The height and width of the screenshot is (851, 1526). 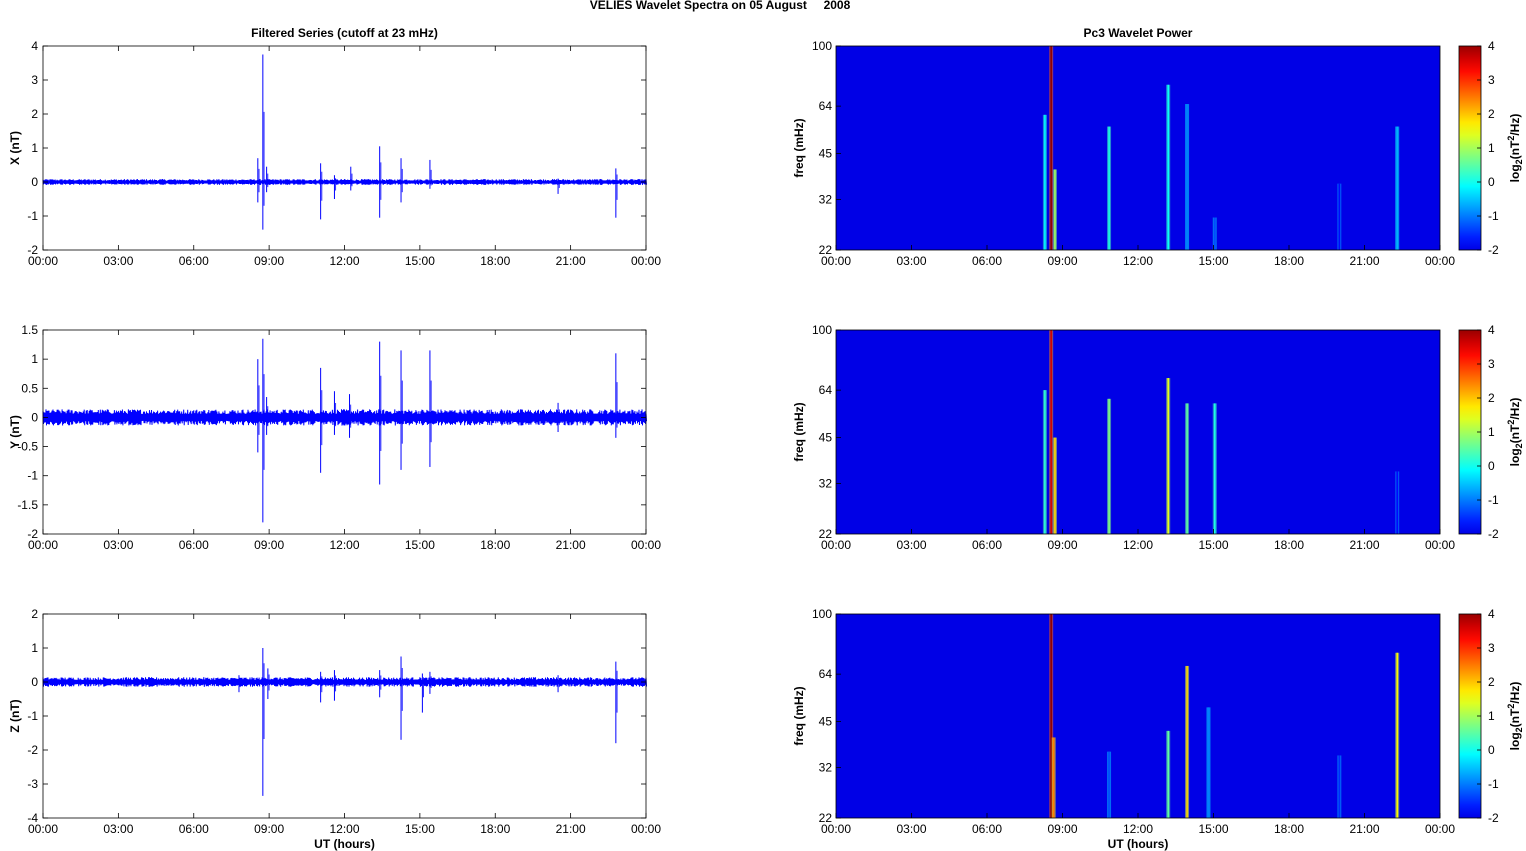 What do you see at coordinates (27, 447) in the screenshot?
I see `y-tick-label: -0.5` at bounding box center [27, 447].